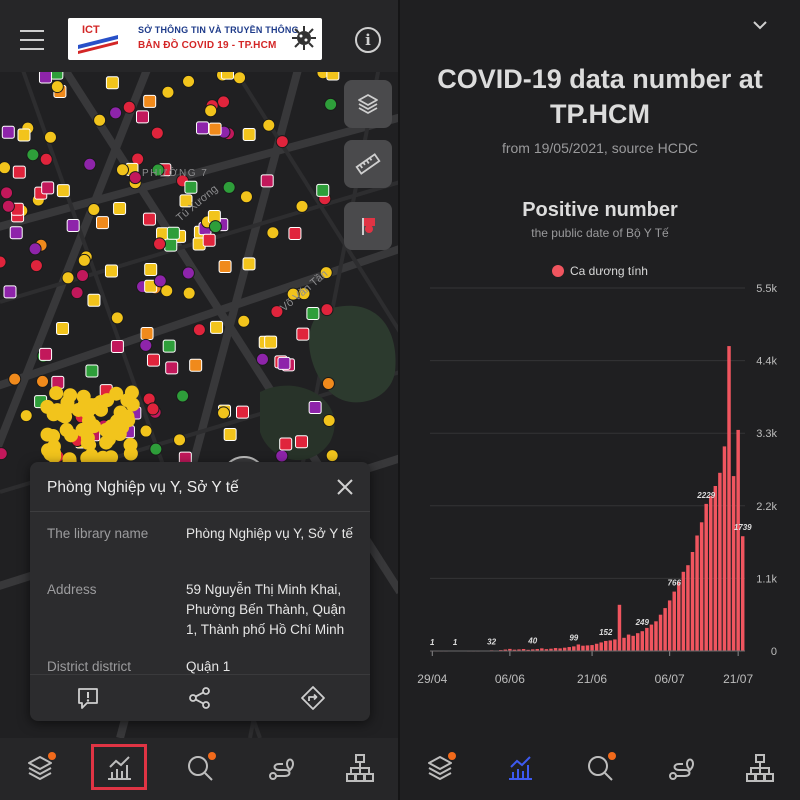  Describe the element at coordinates (207, 45) in the screenshot. I see `logo-line-2: BẢN ĐỒ COVID 19 - TP.HCM` at that location.